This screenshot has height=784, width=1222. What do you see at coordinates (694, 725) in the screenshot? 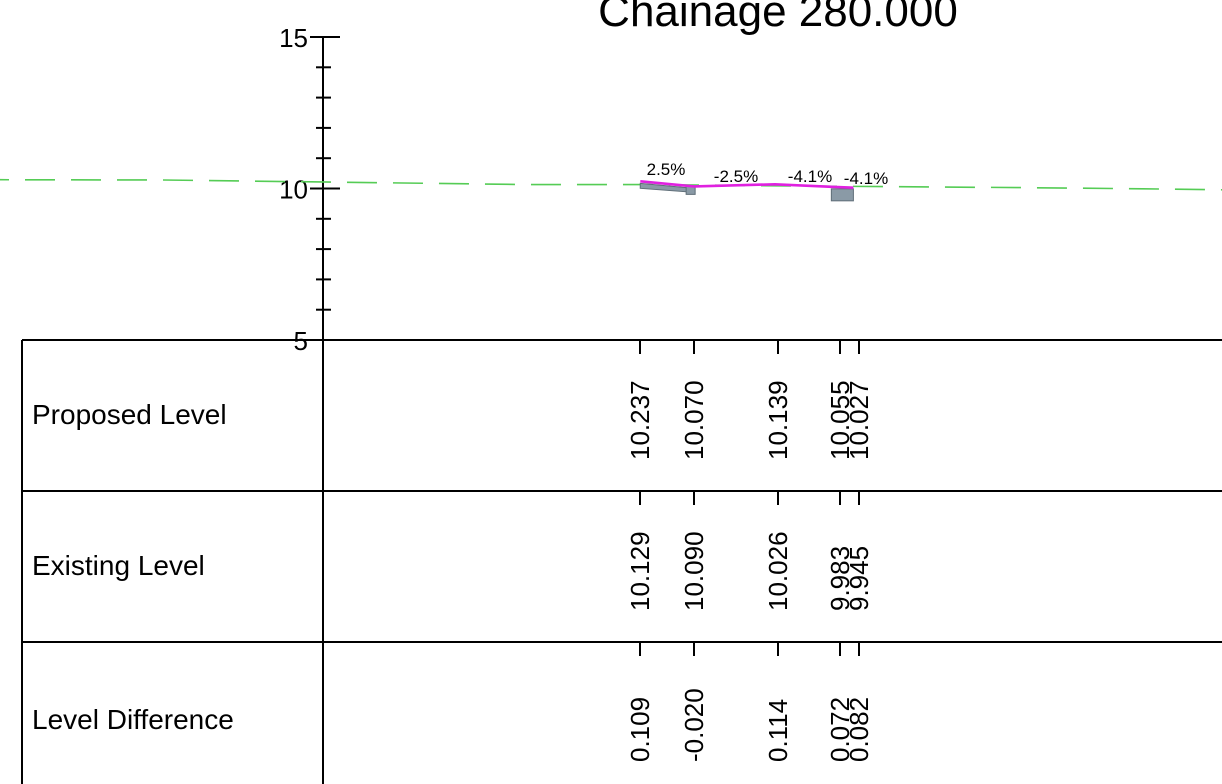
I see `table-value: -0.020` at bounding box center [694, 725].